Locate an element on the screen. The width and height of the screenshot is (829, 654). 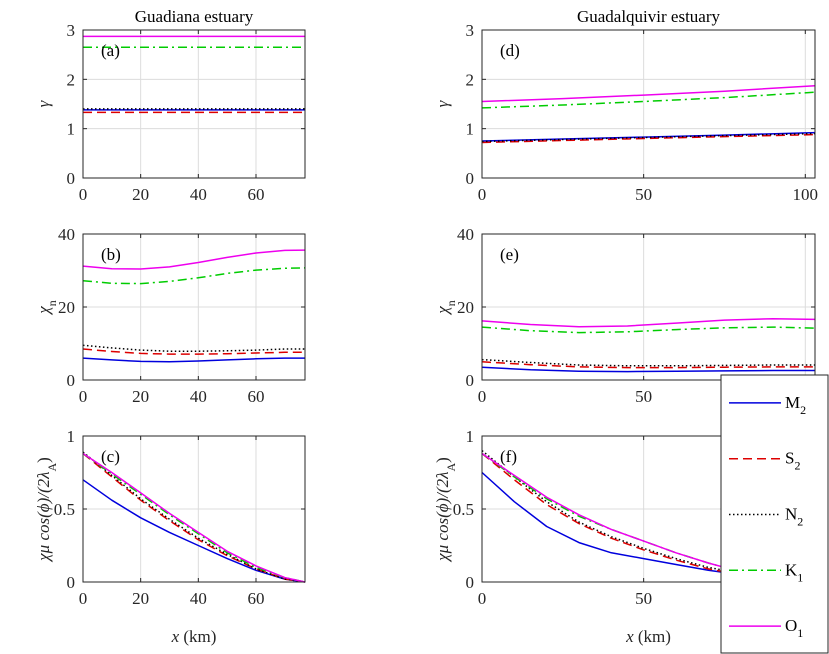
panel-label: (a) is located at coordinates (110, 50).